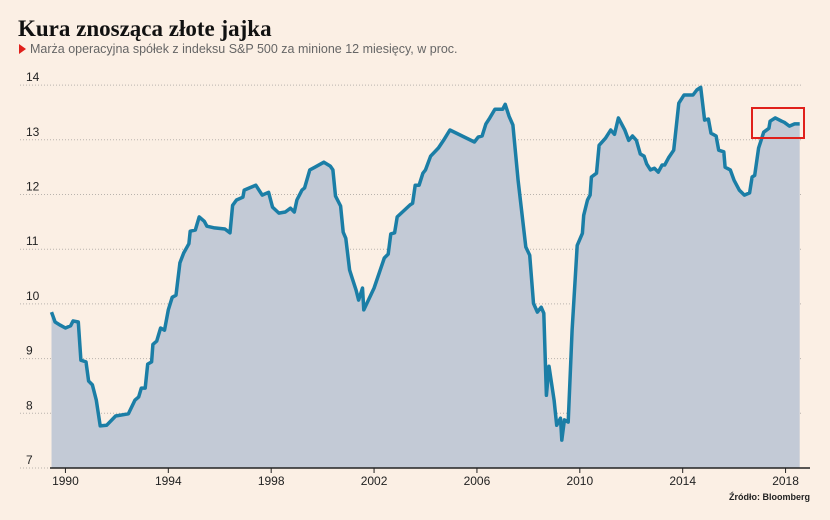  I want to click on chart-title: Kura znosząca złote jajka, so click(145, 28).